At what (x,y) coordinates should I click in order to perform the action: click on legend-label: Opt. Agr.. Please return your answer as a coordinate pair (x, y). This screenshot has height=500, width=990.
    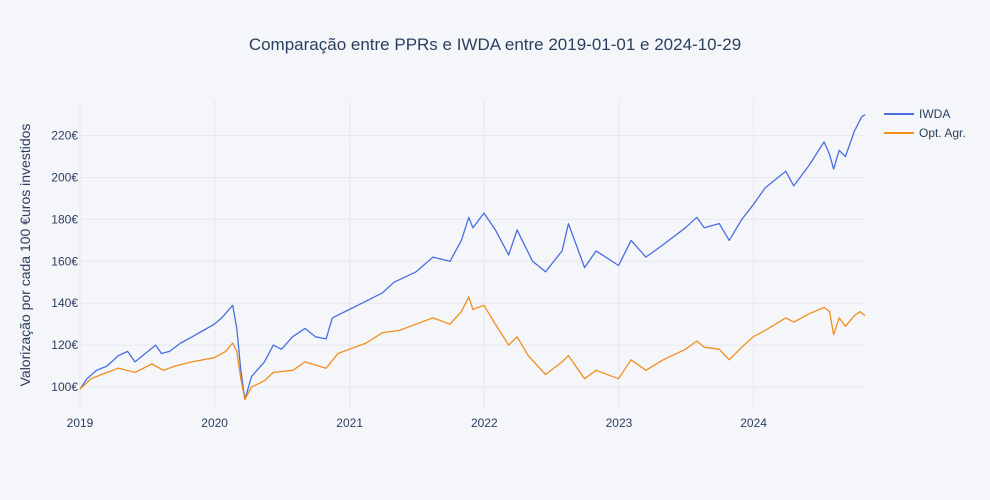
    Looking at the image, I should click on (942, 133).